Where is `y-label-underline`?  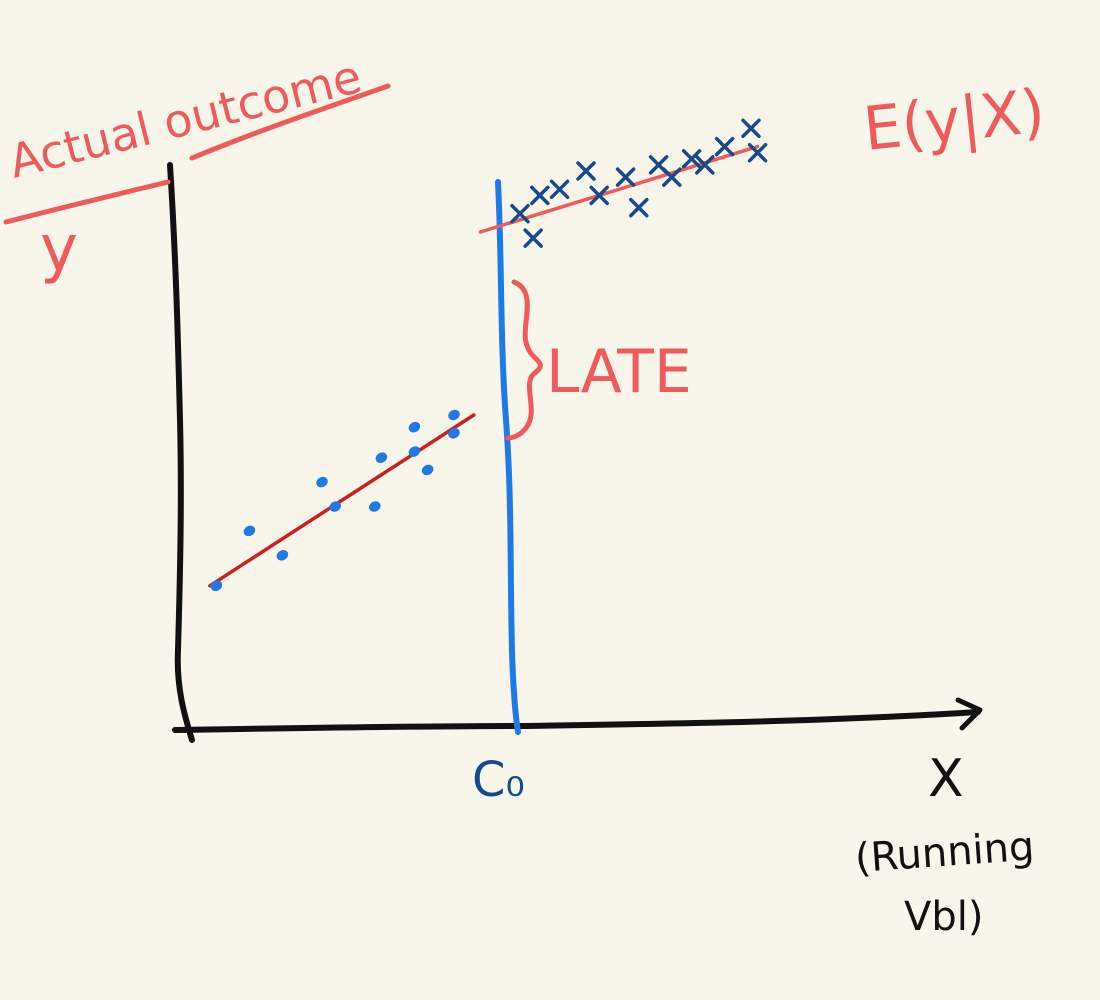
y-label-underline is located at coordinates (87, 202).